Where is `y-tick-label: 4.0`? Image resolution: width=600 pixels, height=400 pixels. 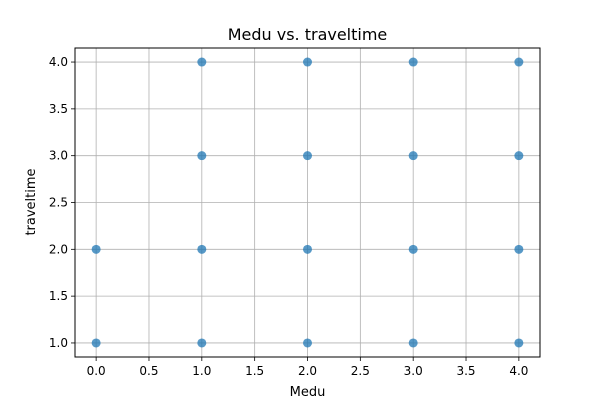
y-tick-label: 4.0 is located at coordinates (58, 62).